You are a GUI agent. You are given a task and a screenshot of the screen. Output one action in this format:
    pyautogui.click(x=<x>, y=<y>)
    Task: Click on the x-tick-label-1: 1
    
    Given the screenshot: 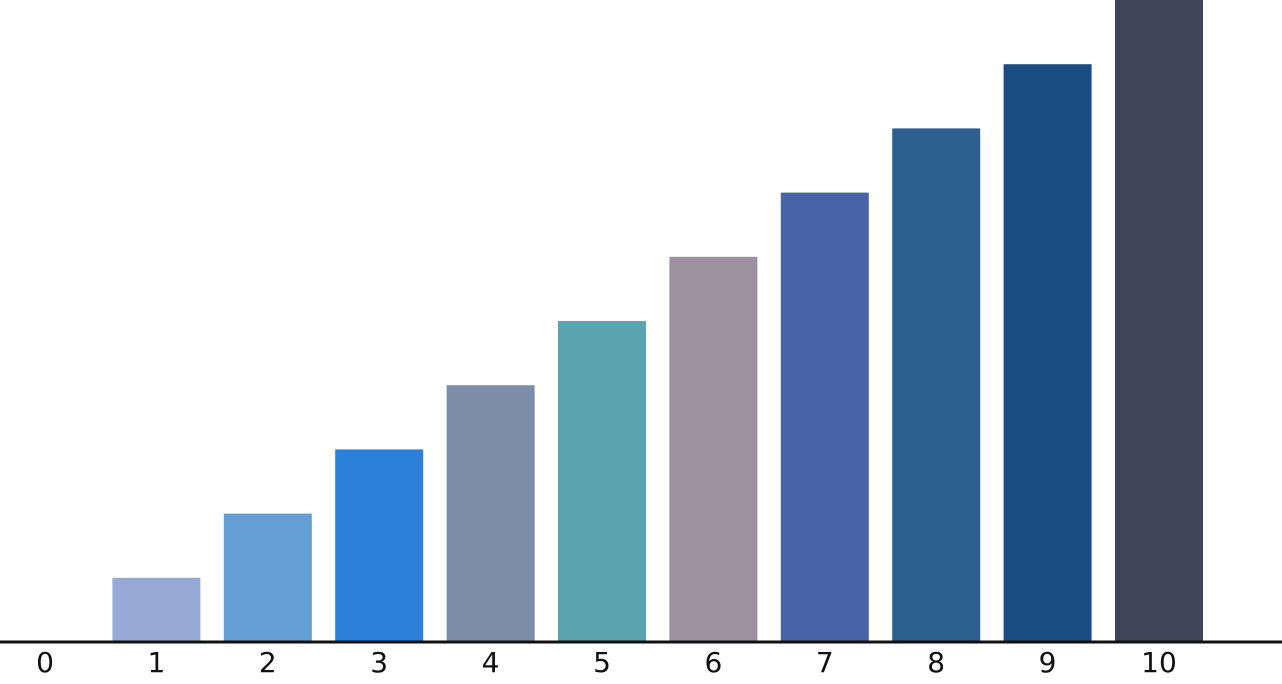 What is the action you would take?
    pyautogui.click(x=156, y=662)
    